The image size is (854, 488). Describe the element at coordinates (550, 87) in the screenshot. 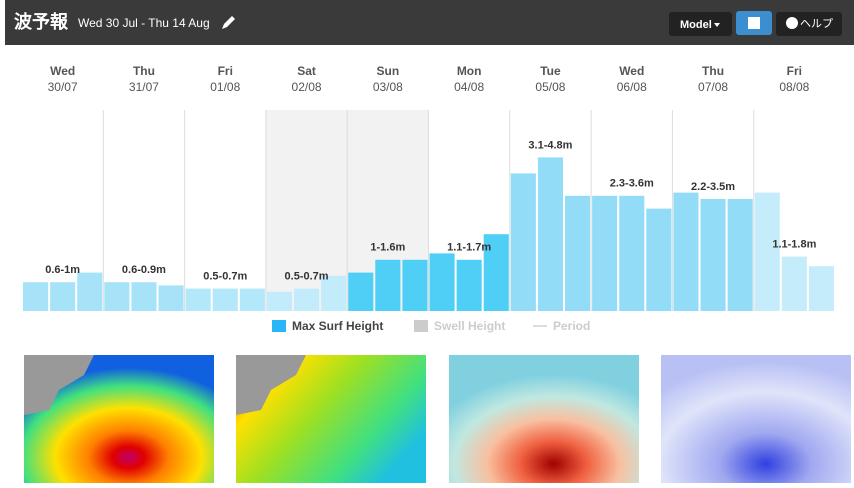

I see `date-label: 05/08` at that location.